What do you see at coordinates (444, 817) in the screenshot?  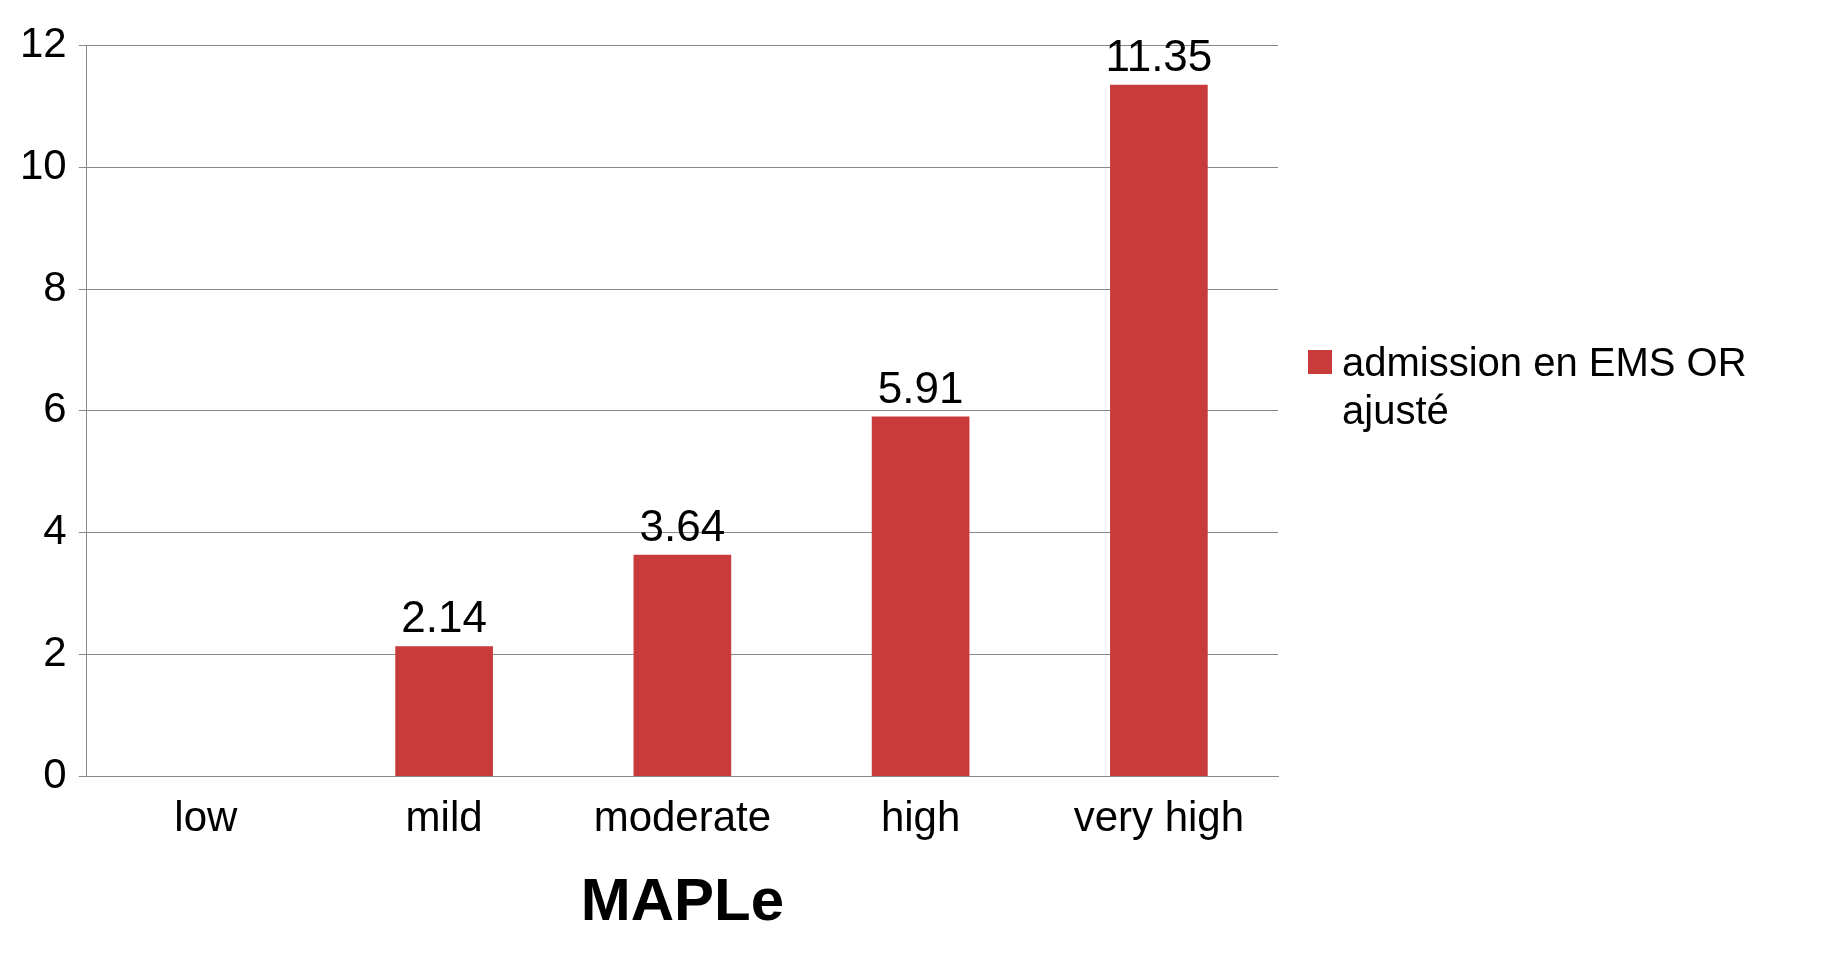 I see `x-tick-label: mild` at bounding box center [444, 817].